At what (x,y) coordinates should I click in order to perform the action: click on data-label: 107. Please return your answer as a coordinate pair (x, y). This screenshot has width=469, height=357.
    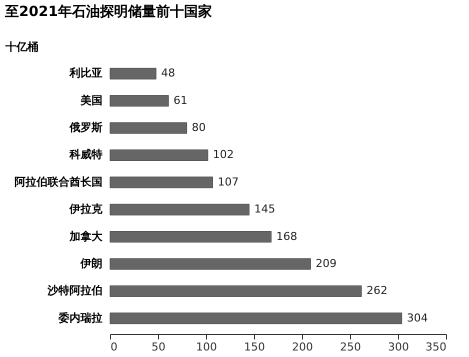
    Looking at the image, I should click on (228, 181).